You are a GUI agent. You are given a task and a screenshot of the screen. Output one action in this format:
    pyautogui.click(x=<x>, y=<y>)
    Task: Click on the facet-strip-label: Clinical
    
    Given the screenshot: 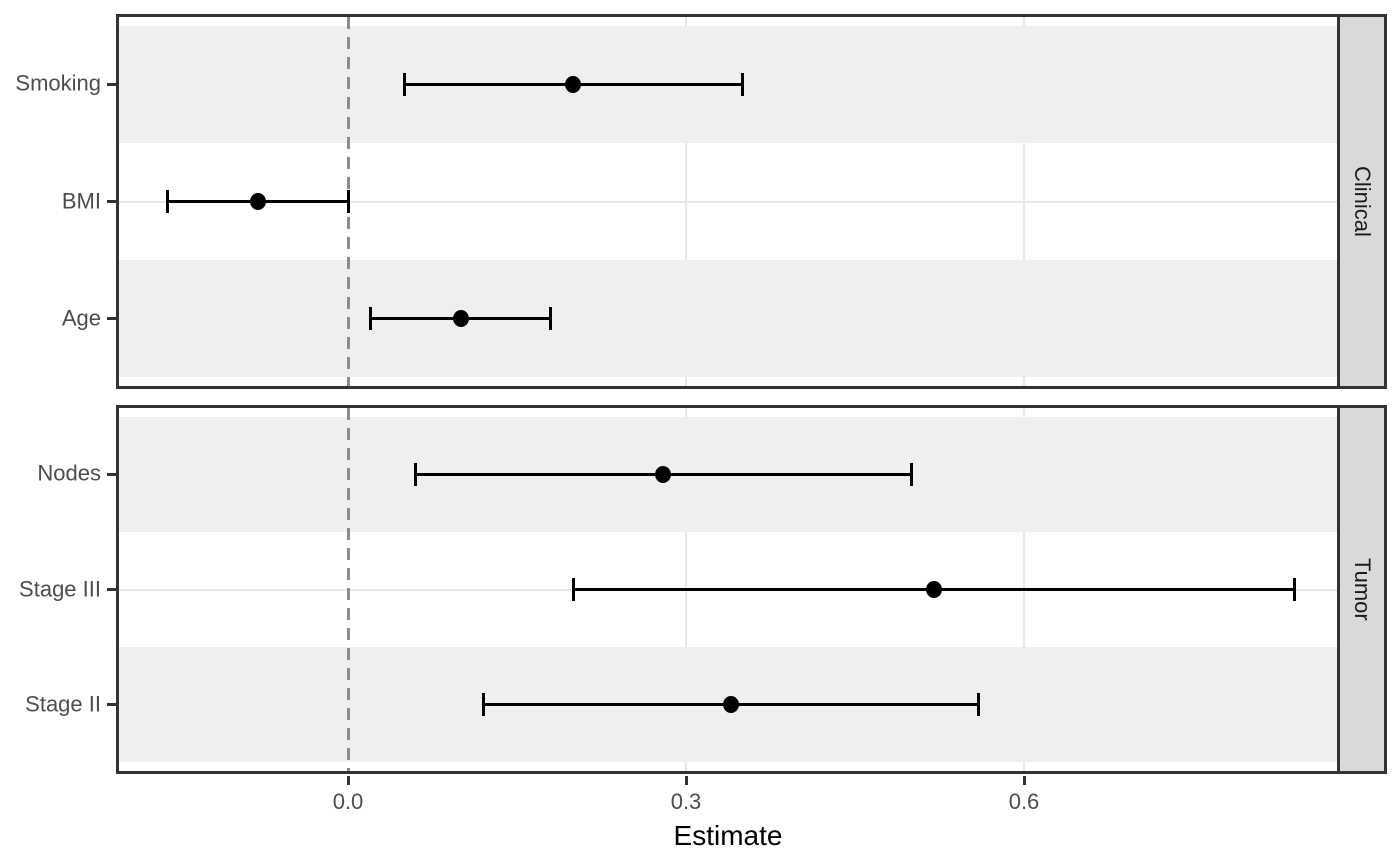 What is the action you would take?
    pyautogui.click(x=1362, y=201)
    